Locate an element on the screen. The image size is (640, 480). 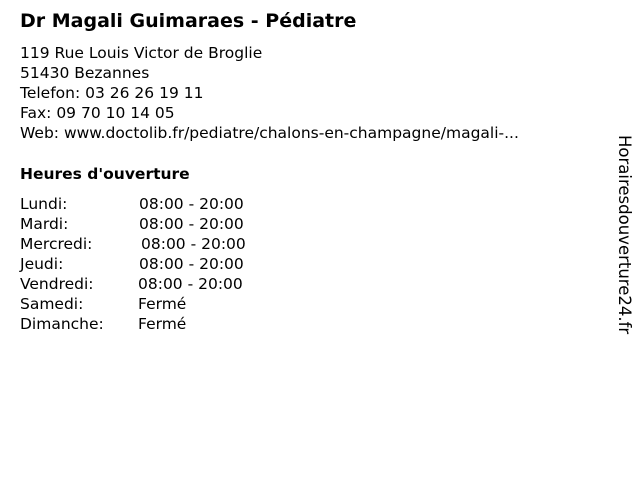
brand-watermark: Horairesdouverture24.fr is located at coordinates (624, 235).